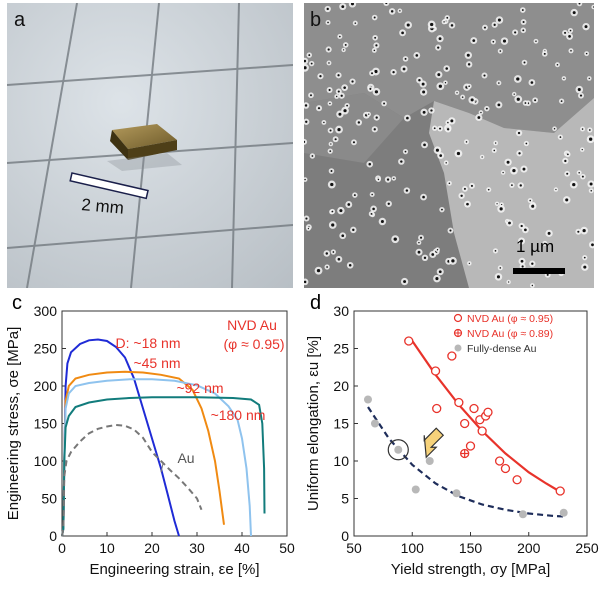 This screenshot has width=600, height=593. What do you see at coordinates (341, 424) in the screenshot?
I see `y-tick-label: 15` at bounding box center [341, 424].